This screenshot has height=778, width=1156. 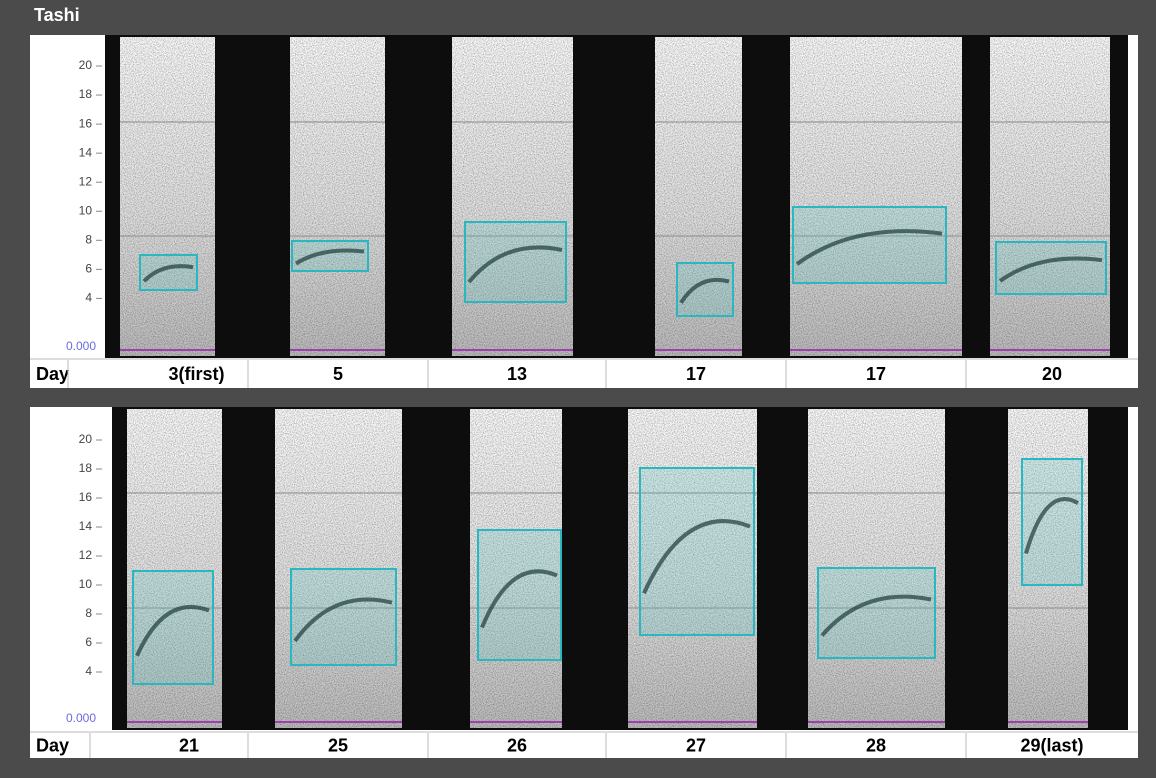 I want to click on day-label: 26, so click(x=517, y=745).